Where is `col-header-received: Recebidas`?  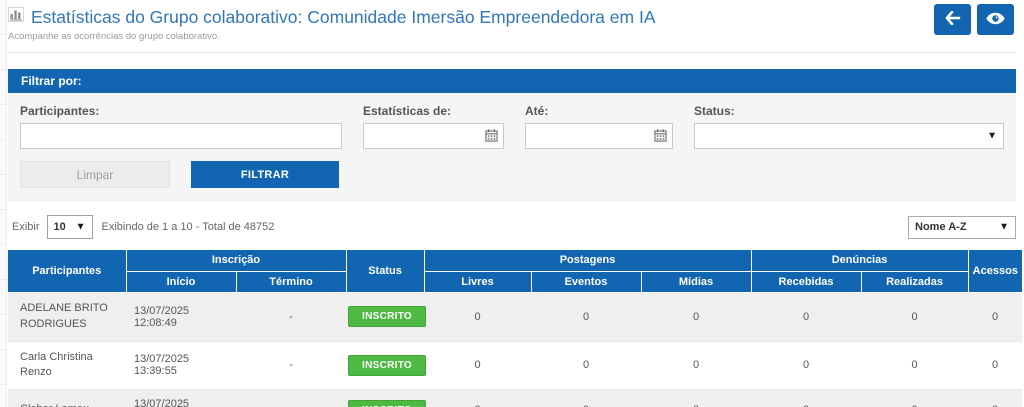 col-header-received: Recebidas is located at coordinates (806, 281).